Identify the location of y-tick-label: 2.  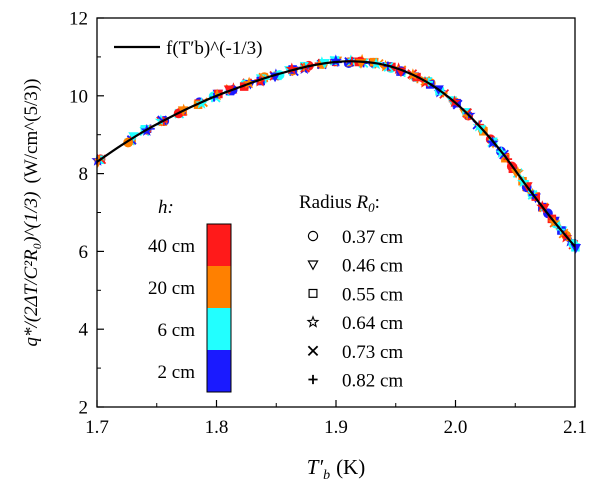
(84, 408).